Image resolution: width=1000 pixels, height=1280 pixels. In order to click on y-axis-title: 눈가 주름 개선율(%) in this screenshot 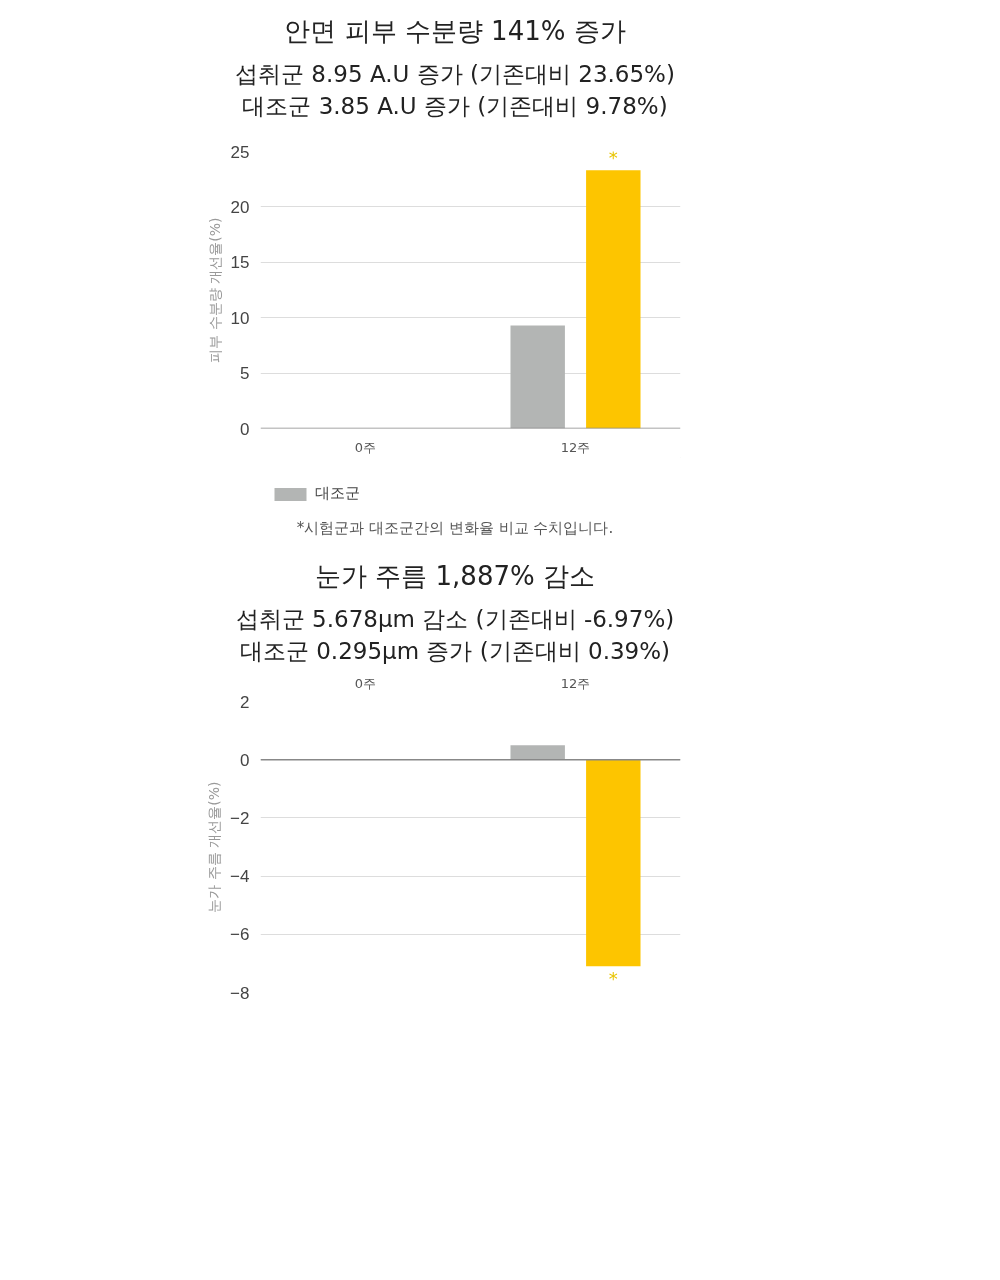, I will do `click(214, 847)`.